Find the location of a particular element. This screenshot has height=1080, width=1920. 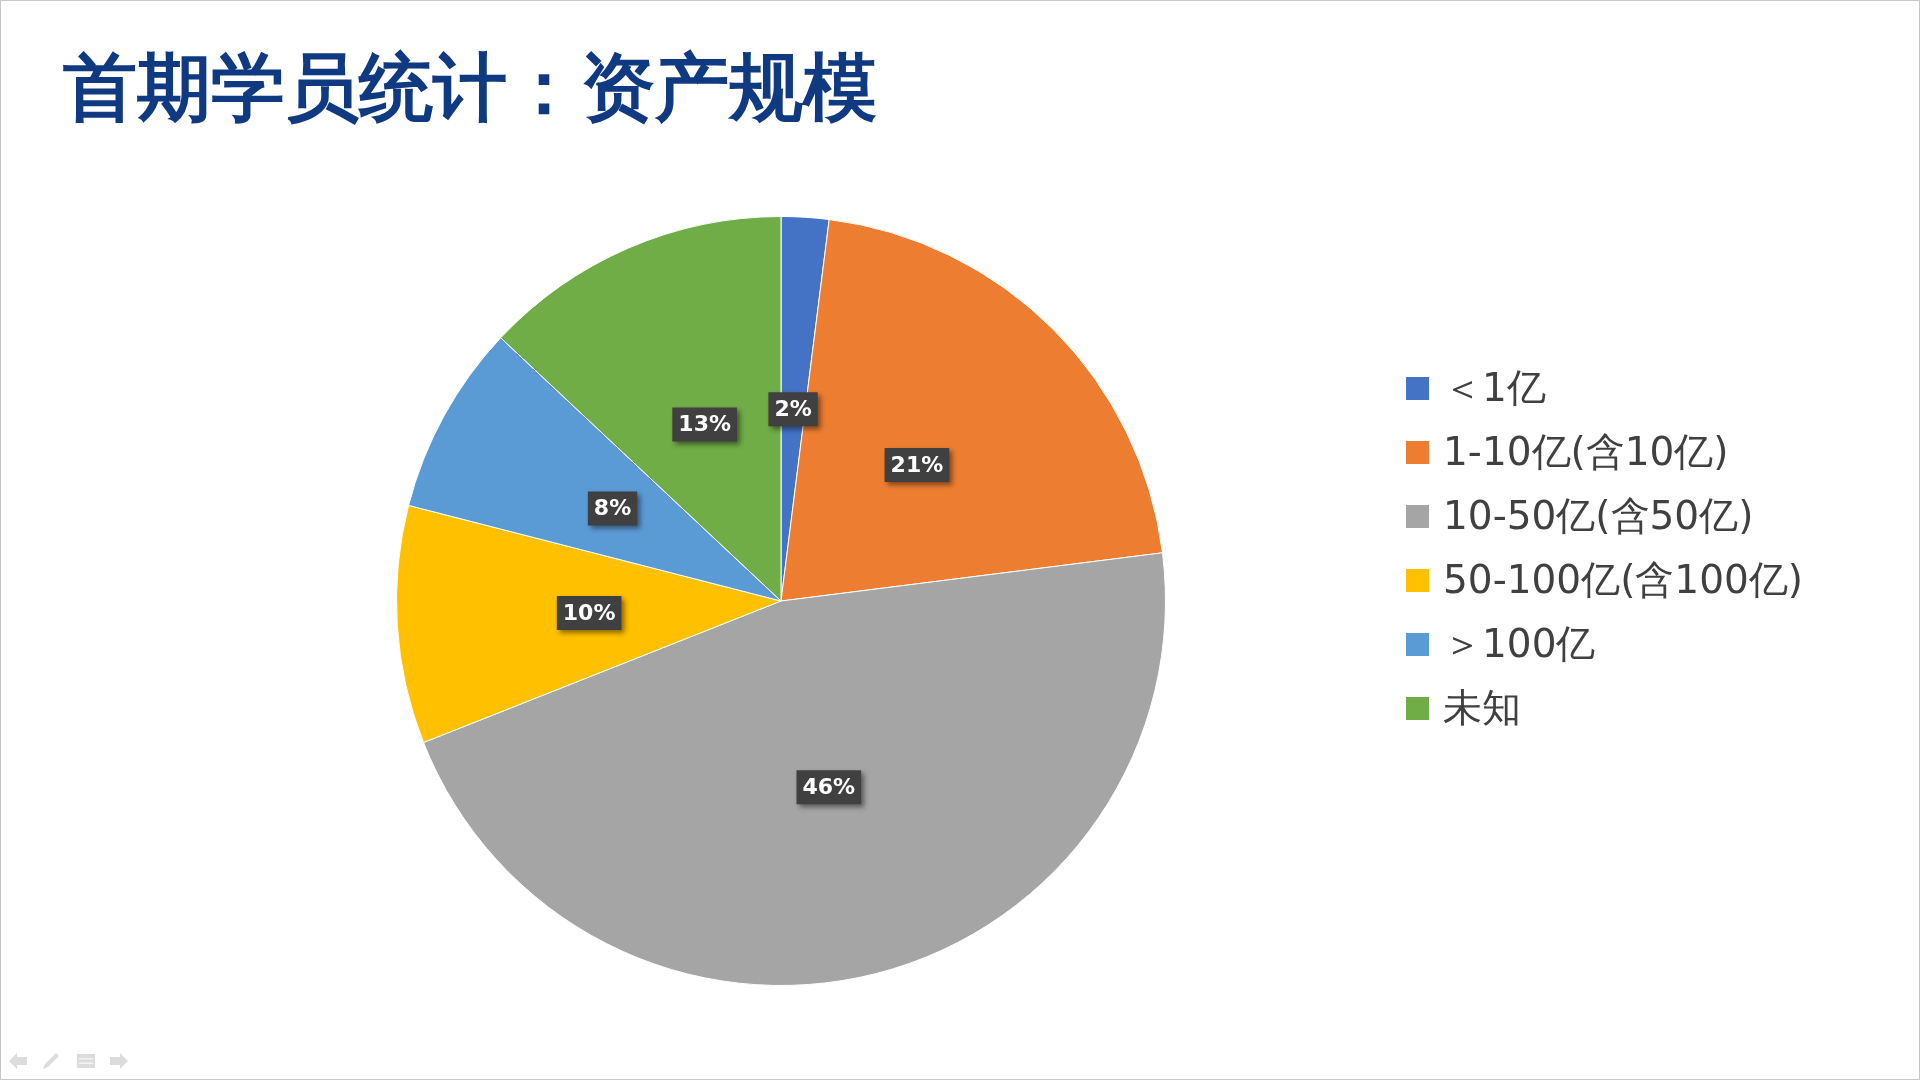

data-label: 2% is located at coordinates (793, 408).